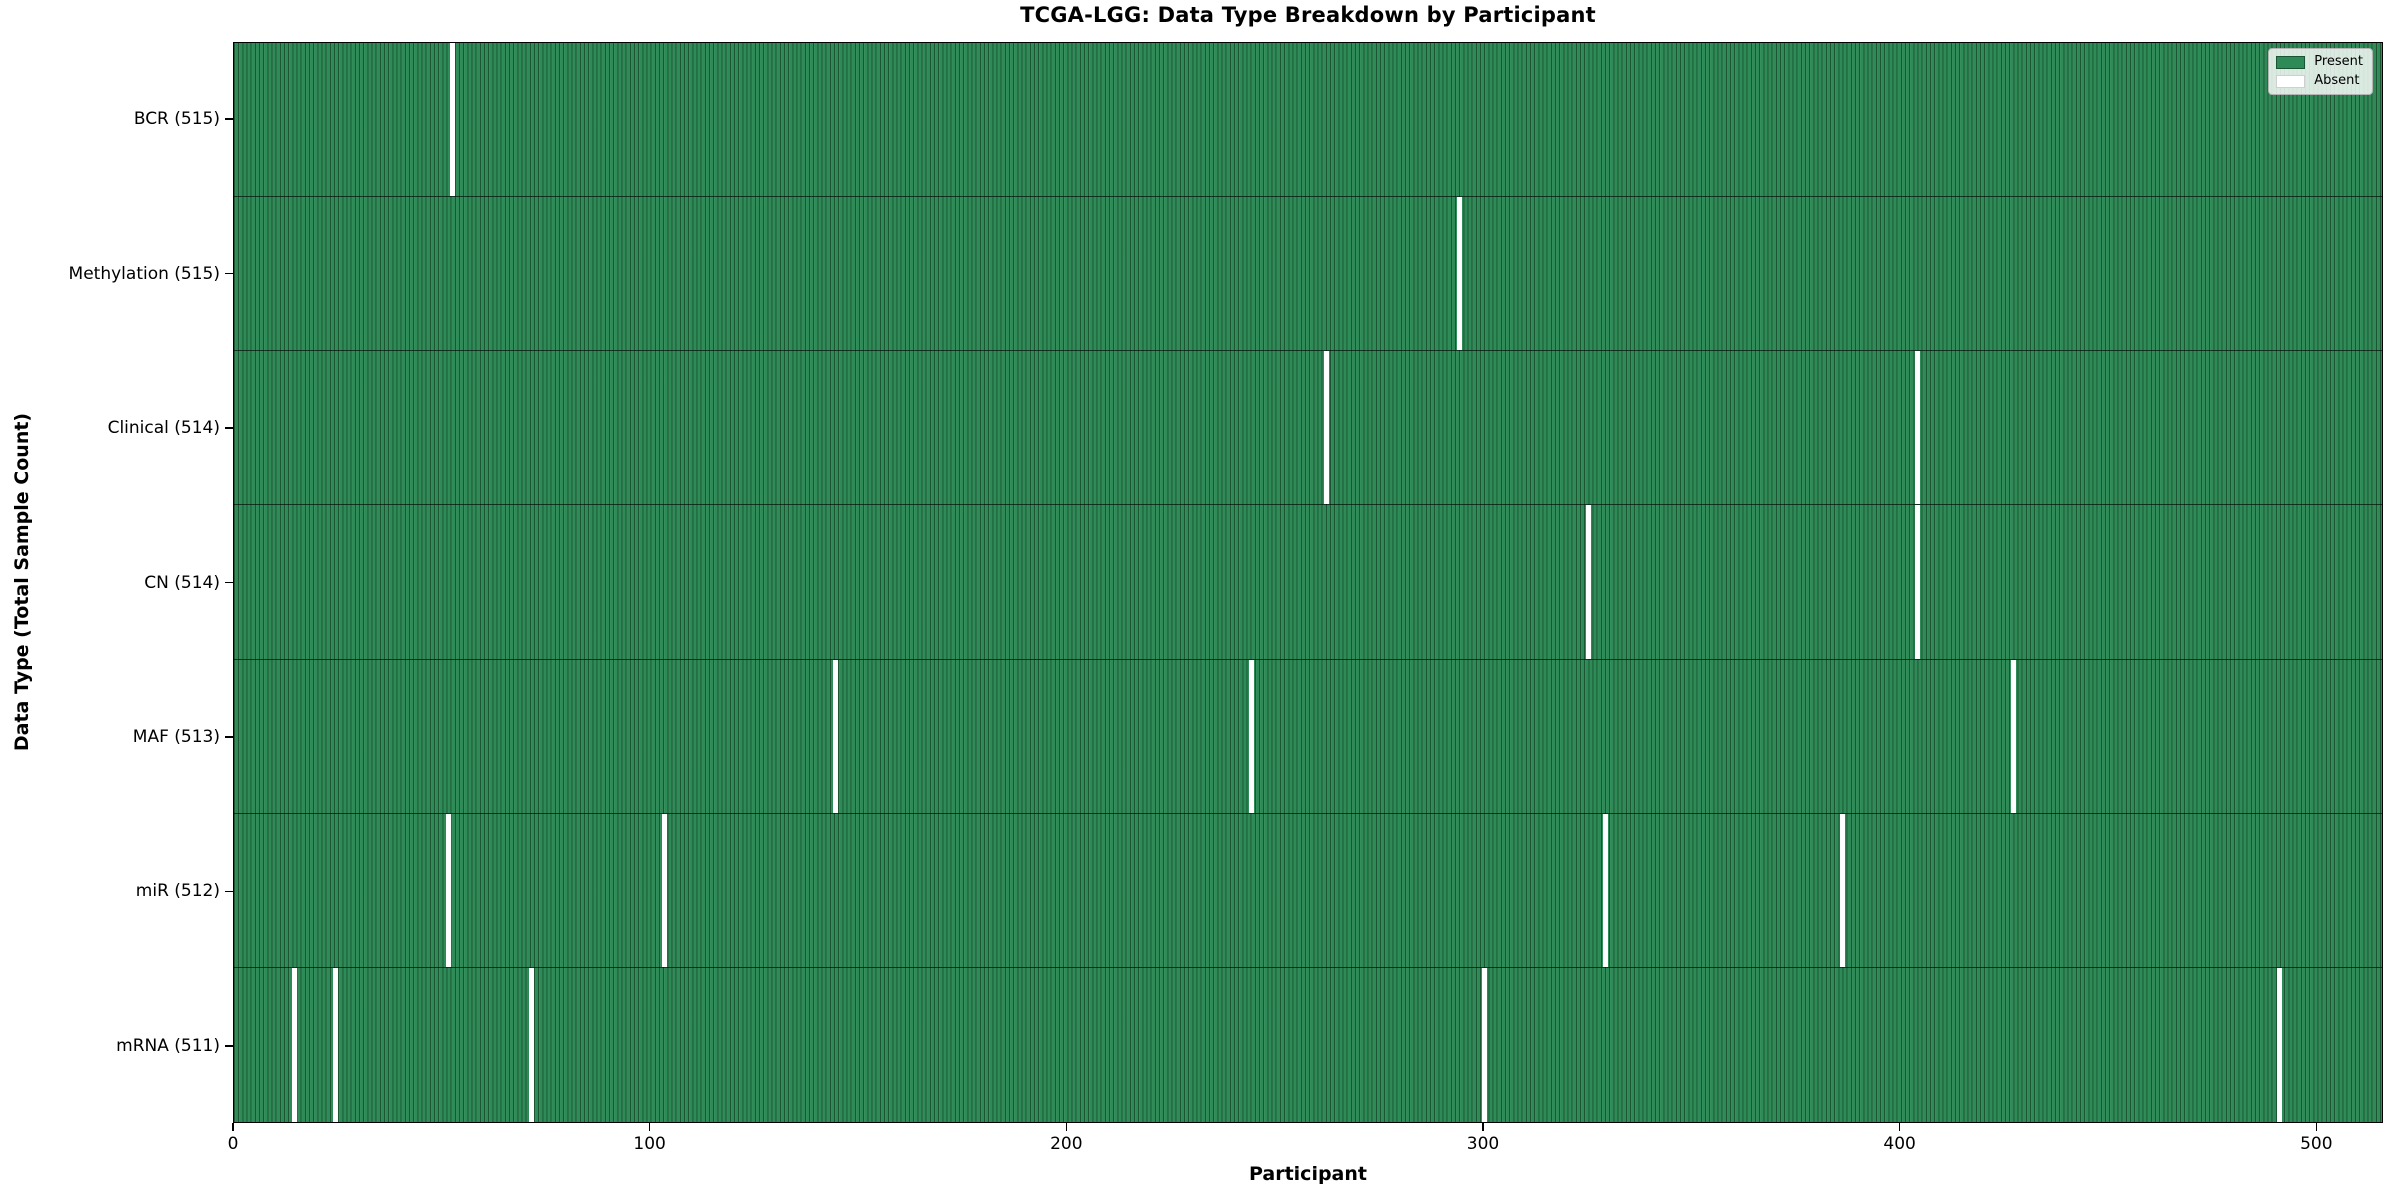 Image resolution: width=2400 pixels, height=1200 pixels. I want to click on y-tick-label-mir-512: miR (512), so click(177, 891).